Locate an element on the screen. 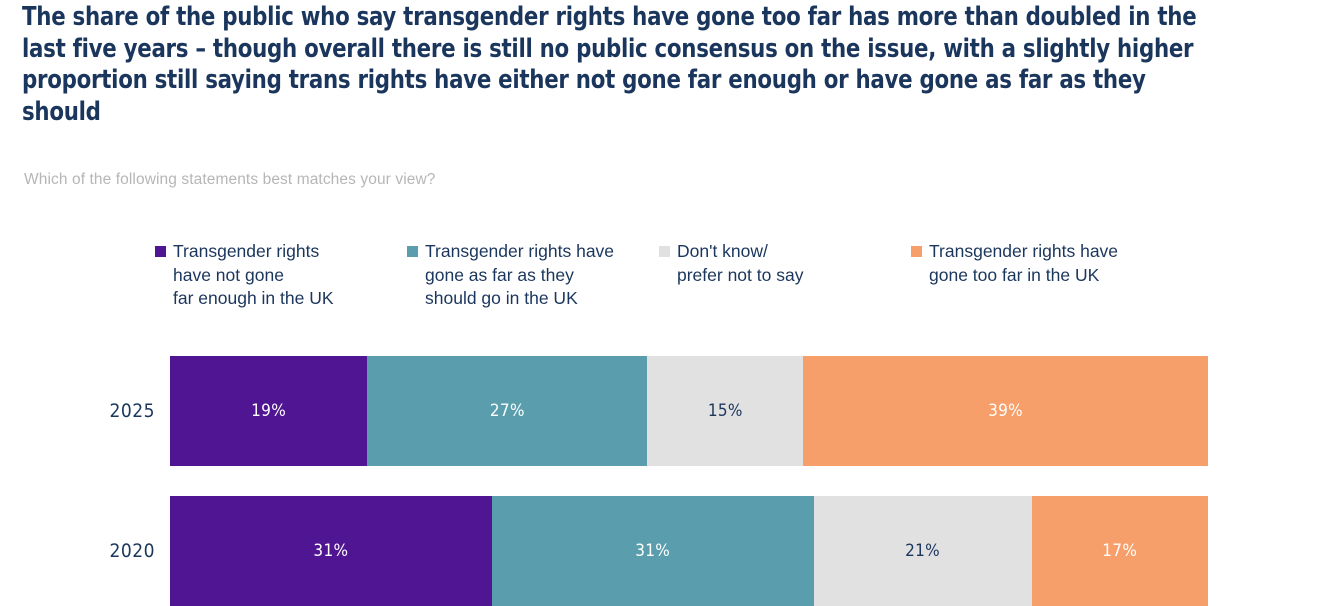  stacked-bar-track: 19% 27% 15% 39% is located at coordinates (689, 411).